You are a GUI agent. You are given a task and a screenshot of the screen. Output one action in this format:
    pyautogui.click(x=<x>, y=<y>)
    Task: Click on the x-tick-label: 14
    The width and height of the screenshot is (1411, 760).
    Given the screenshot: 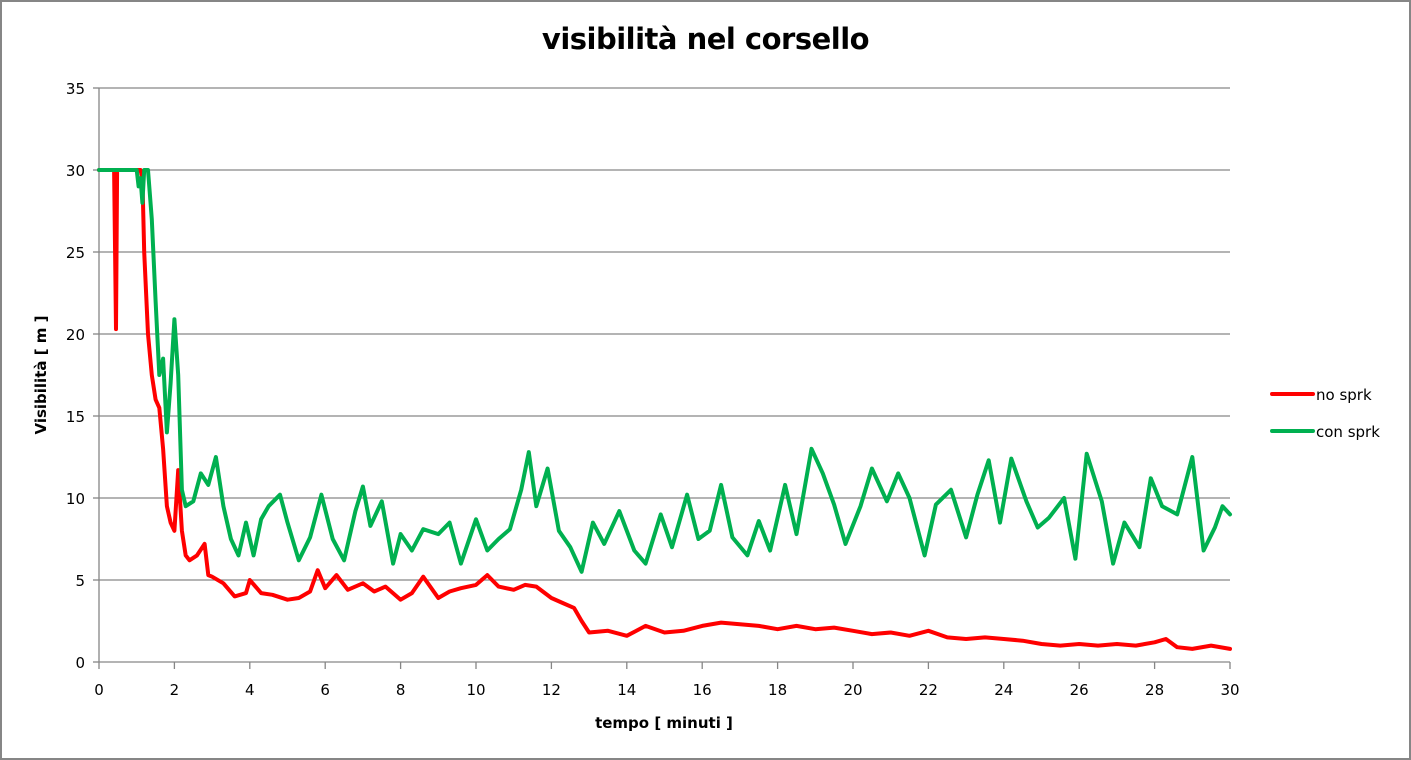 What is the action you would take?
    pyautogui.click(x=626, y=690)
    